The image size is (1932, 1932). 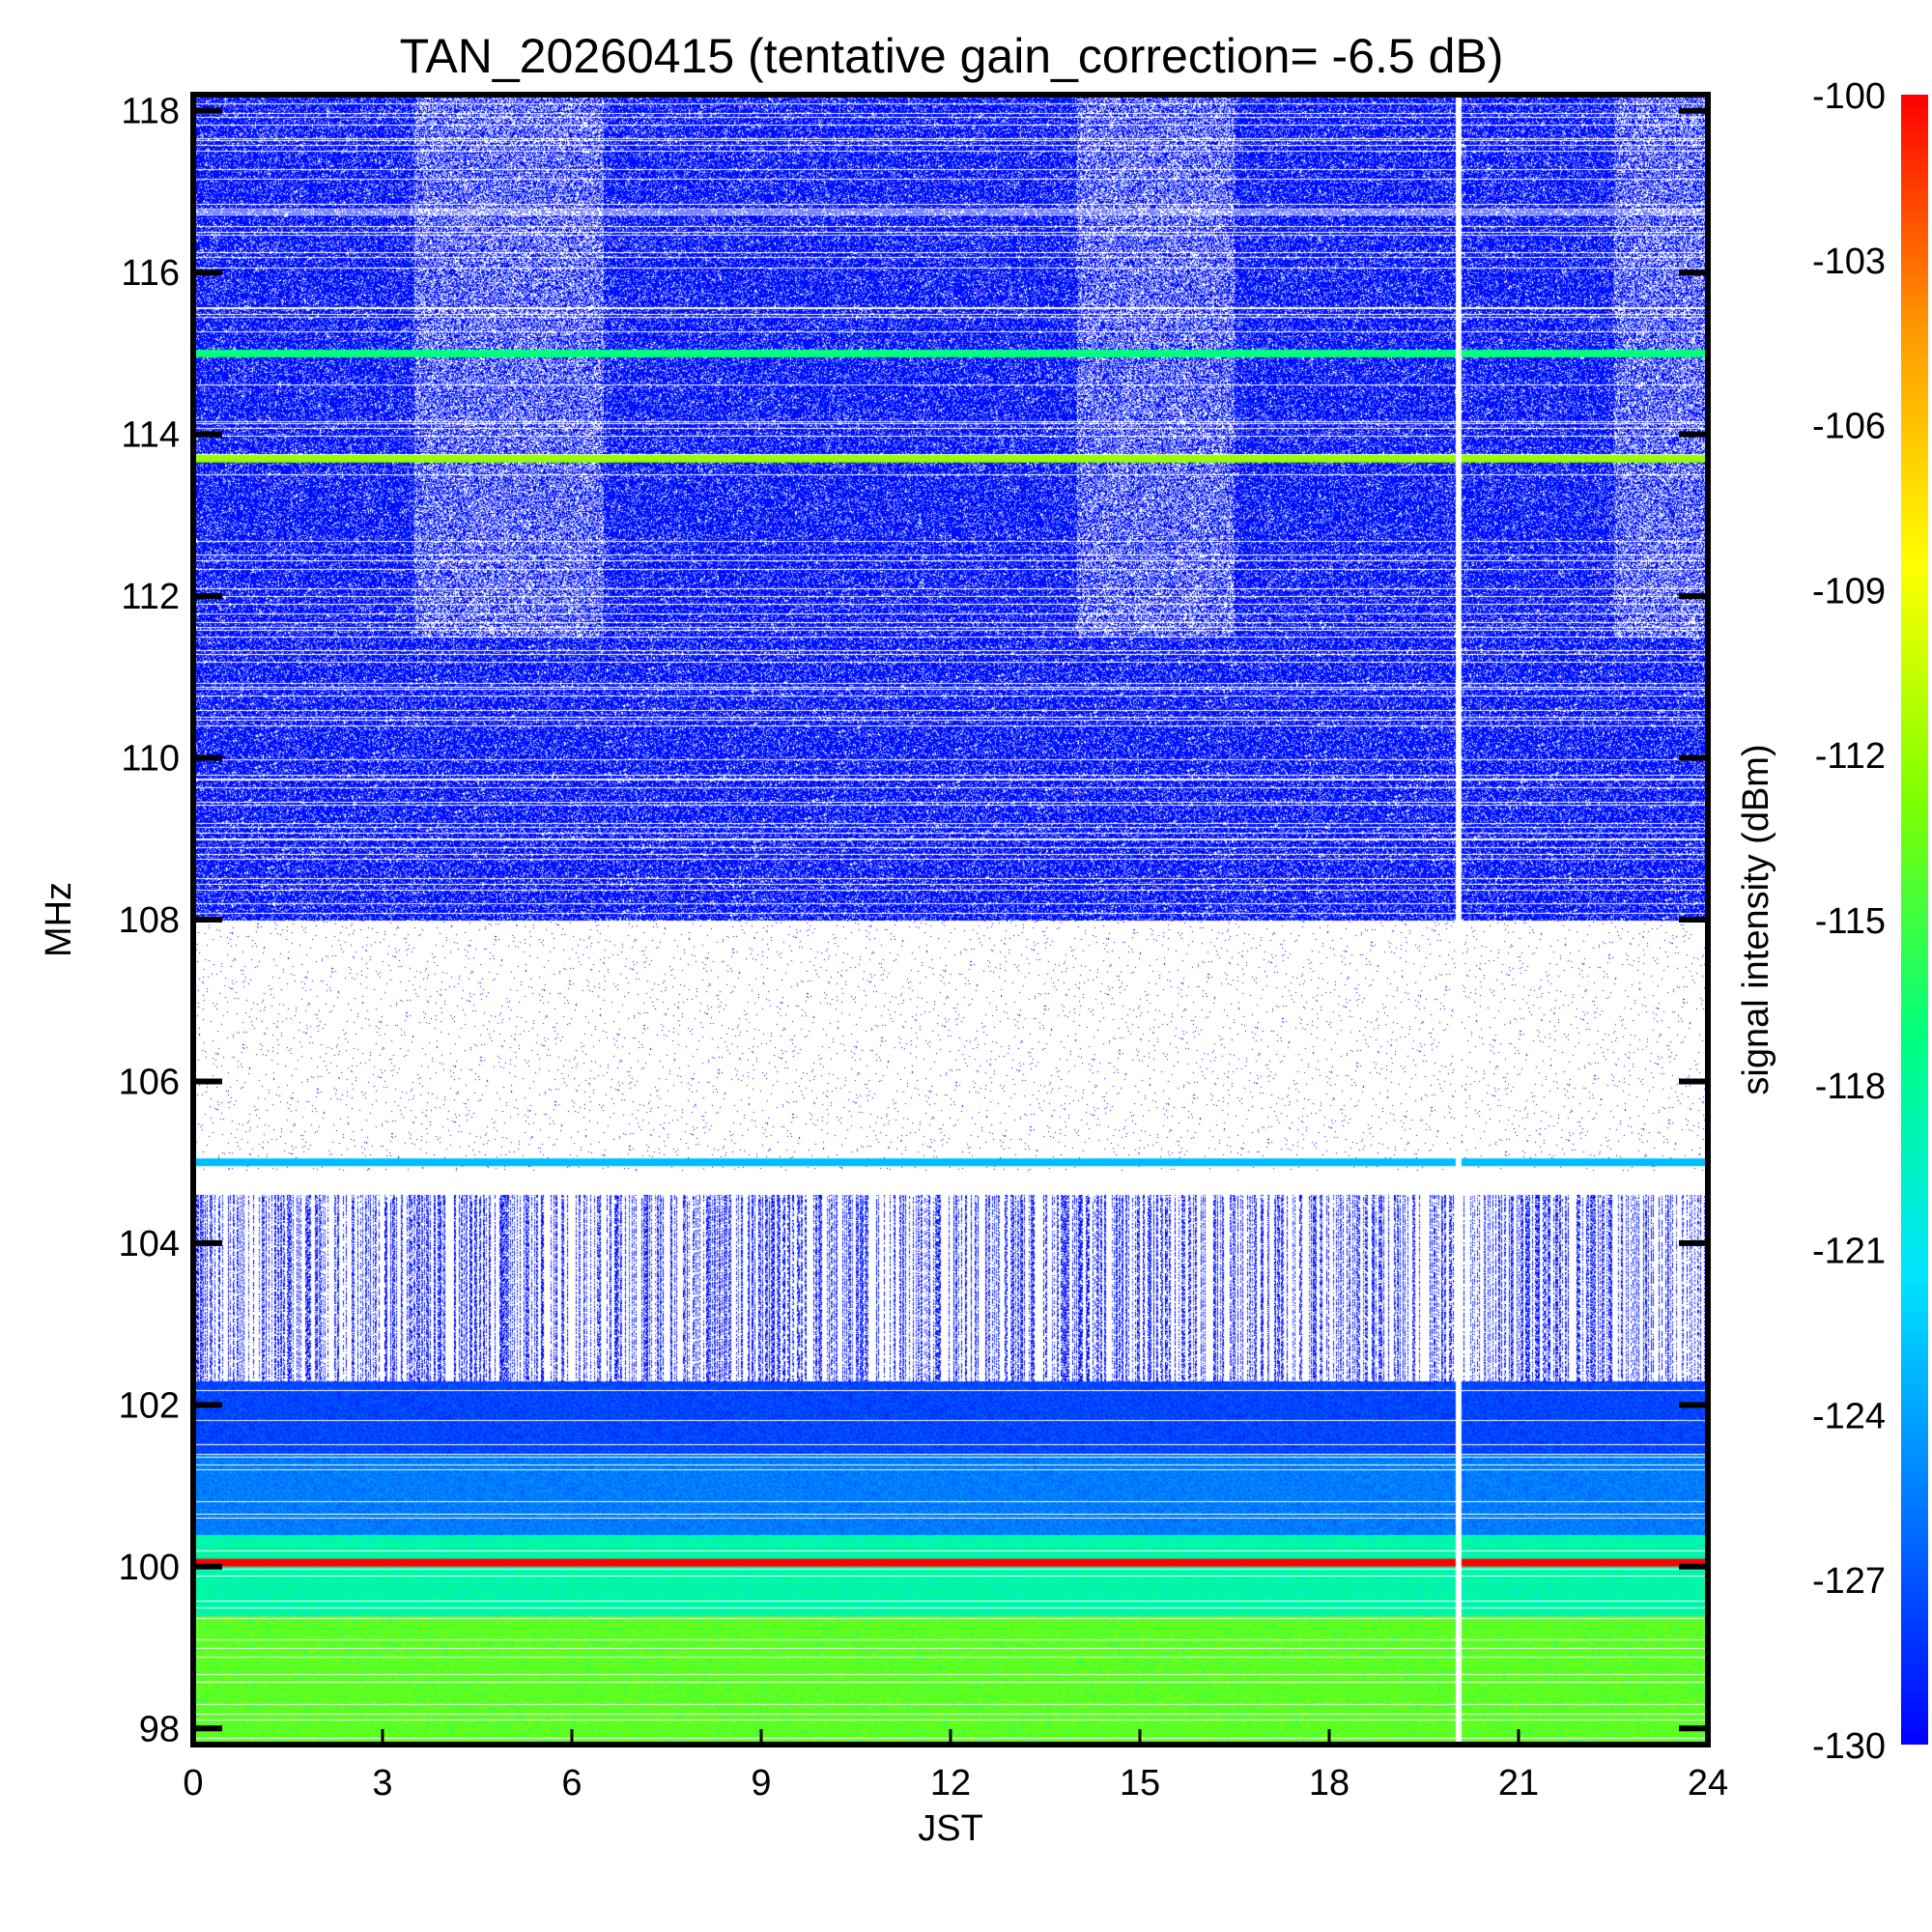 I want to click on x-axis: 0 3 6 9 12 15 18 21 24, so click(x=955, y=1766).